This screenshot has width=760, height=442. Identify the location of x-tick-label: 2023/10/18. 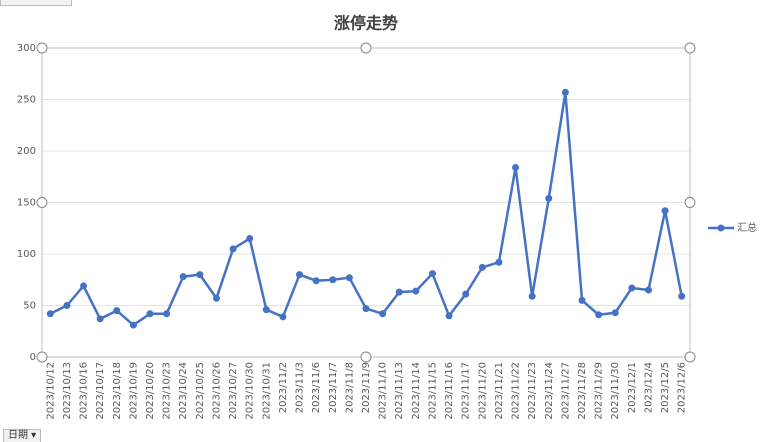
(117, 391).